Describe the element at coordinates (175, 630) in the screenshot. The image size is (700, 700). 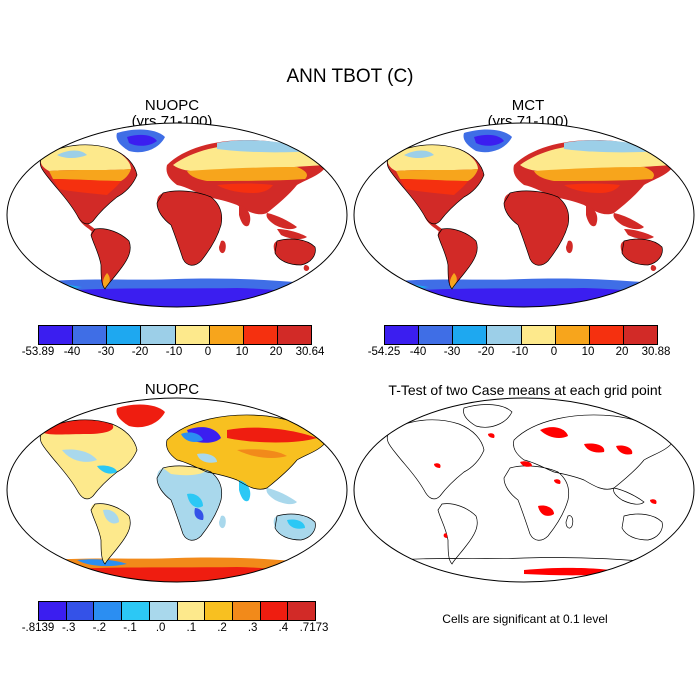
I see `colorbar-difference-labels: -.8139 -.3 -.2 -.1 .0 .1 .2 .3 .4 .7173` at that location.